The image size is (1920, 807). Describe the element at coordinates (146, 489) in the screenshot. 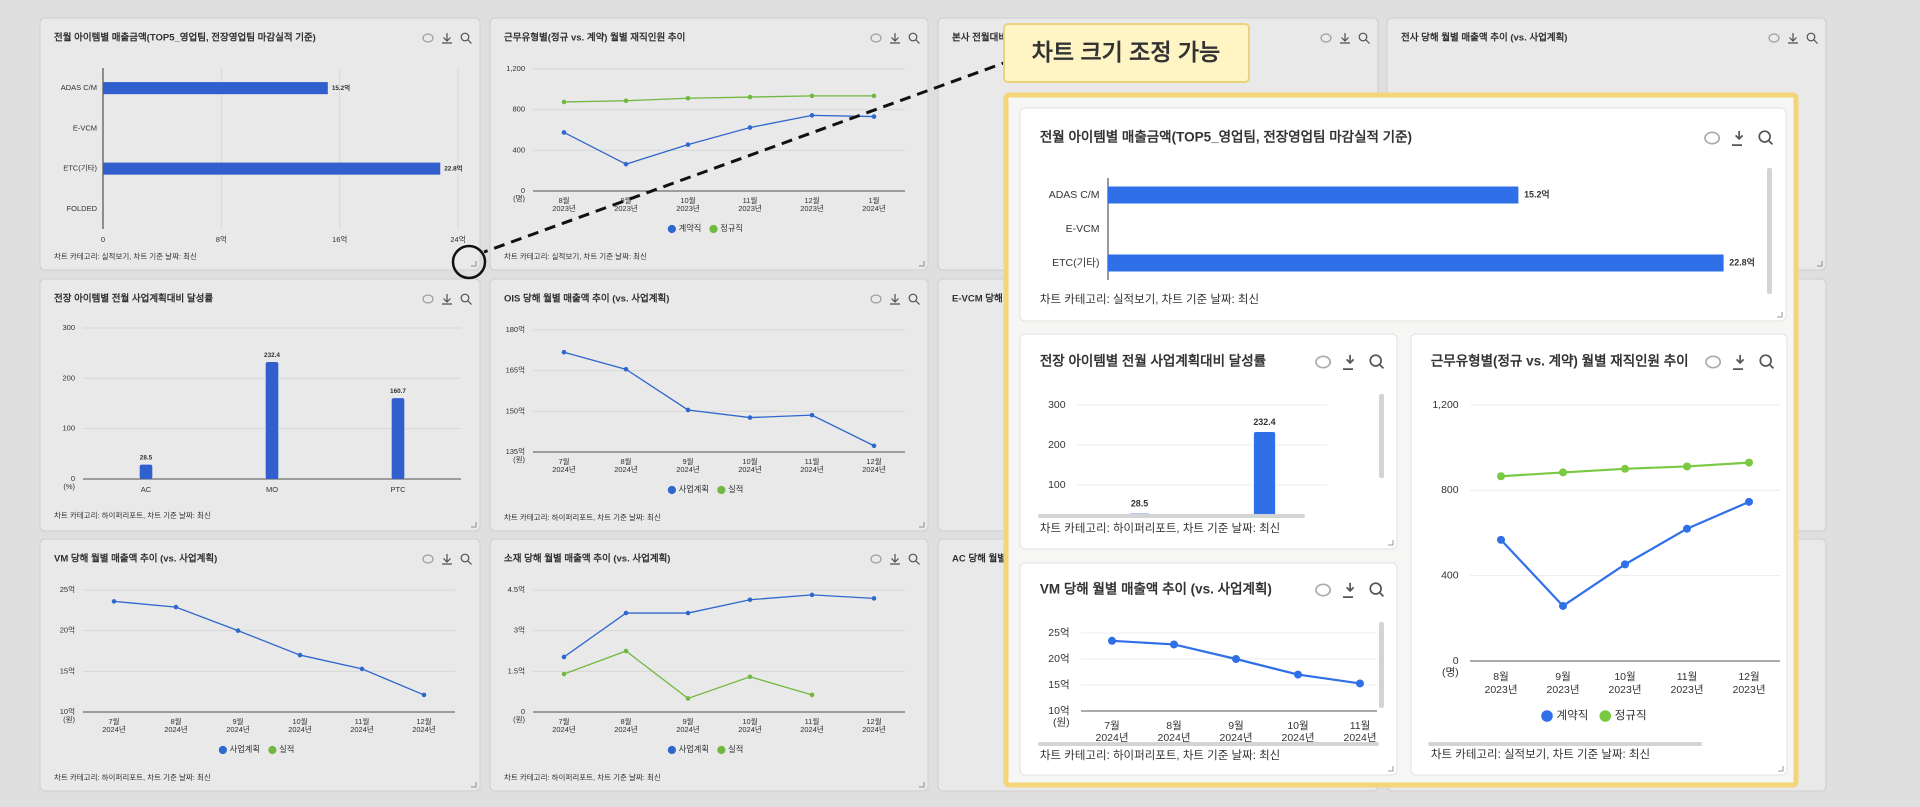

I see `x-tick-label: AC` at that location.